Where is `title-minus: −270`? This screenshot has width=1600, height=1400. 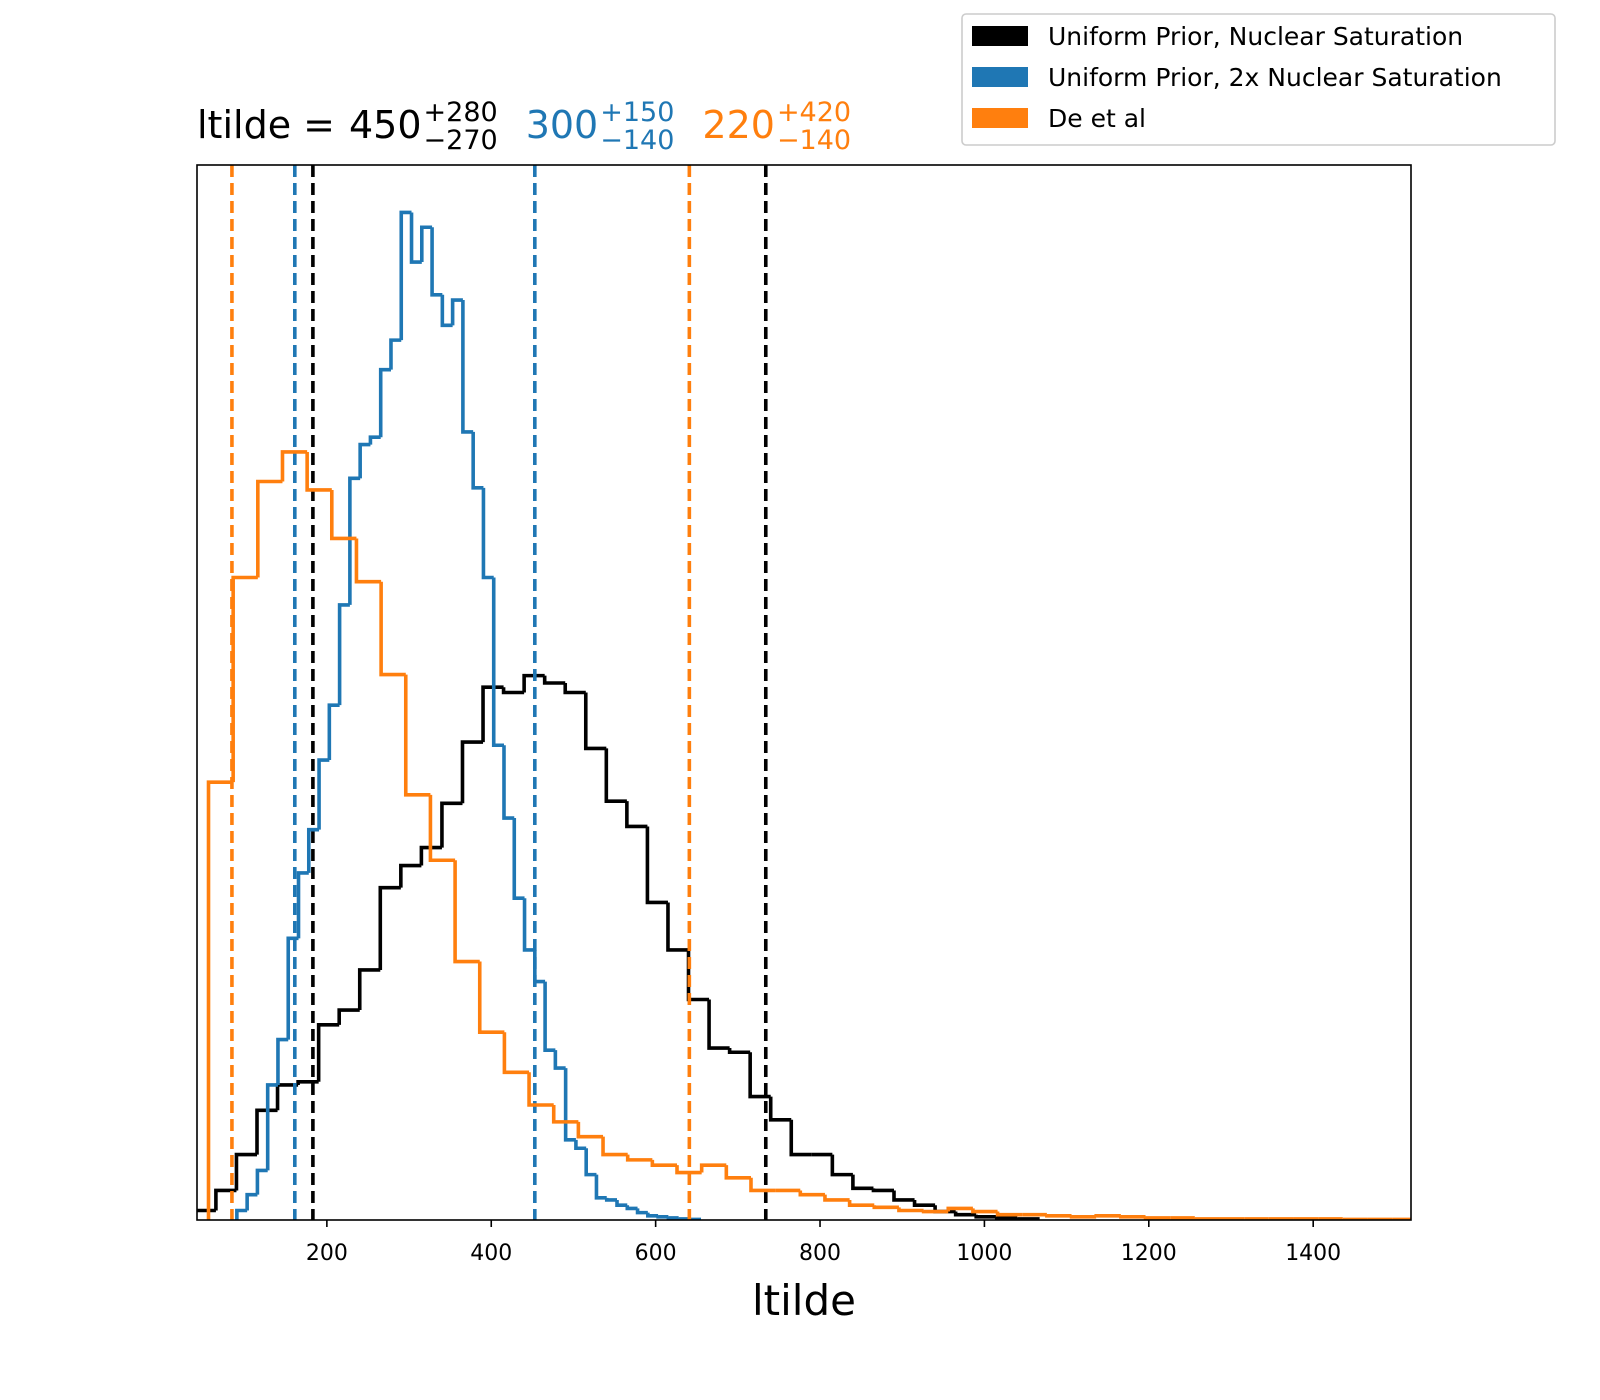 title-minus: −270 is located at coordinates (461, 140).